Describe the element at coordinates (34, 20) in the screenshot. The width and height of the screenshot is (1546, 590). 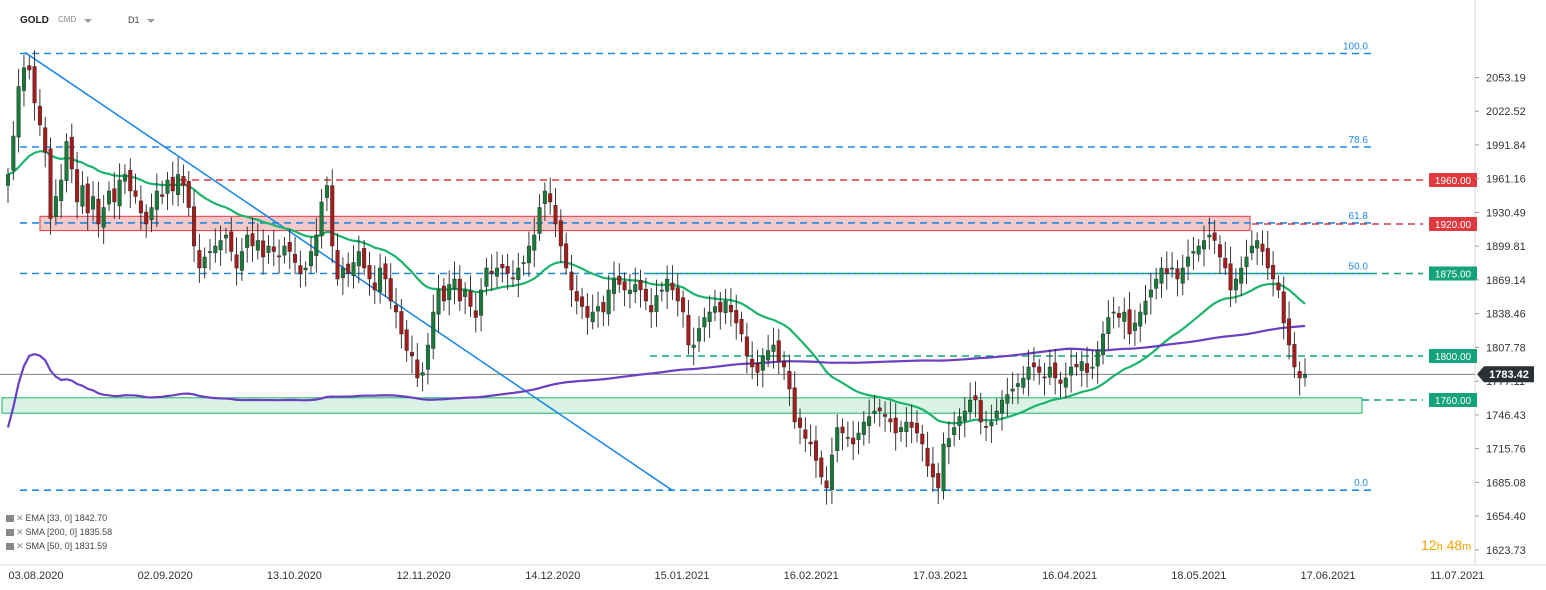
I see `symbol-label: GOLD` at that location.